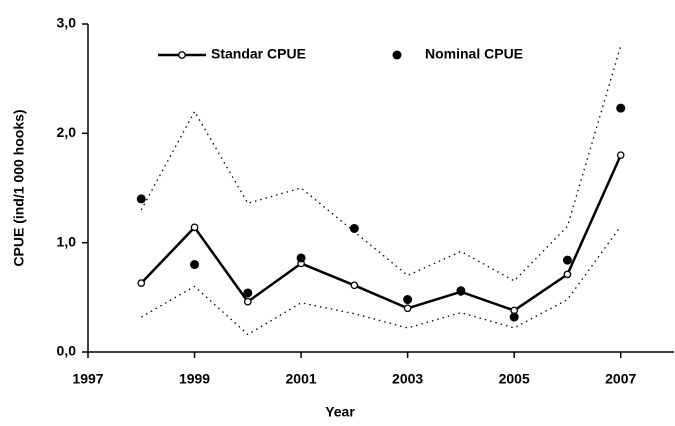  What do you see at coordinates (67, 23) in the screenshot?
I see `y-tick-label: 3,0` at bounding box center [67, 23].